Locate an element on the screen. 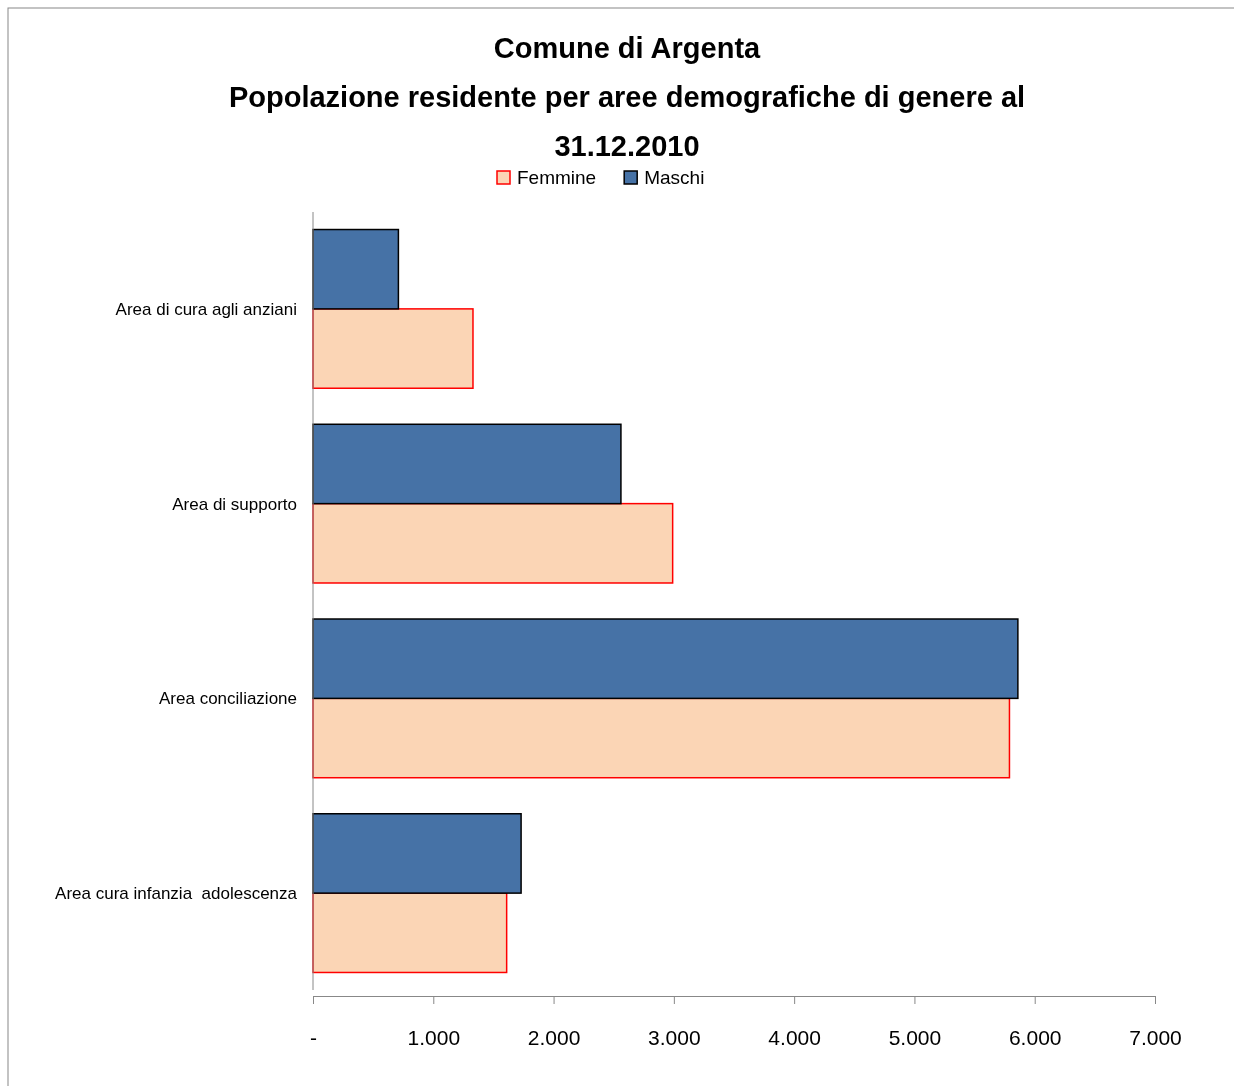 The width and height of the screenshot is (1234, 1086). y-tick-label: Area di supporto is located at coordinates (234, 504).